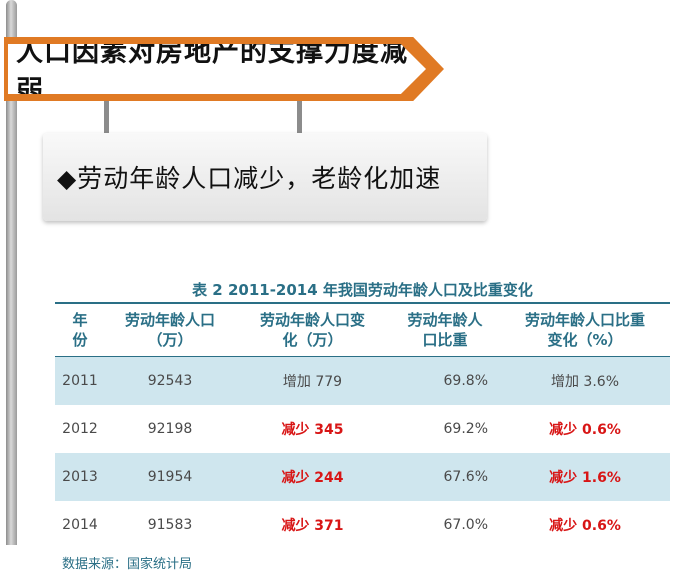 The height and width of the screenshot is (573, 675). Describe the element at coordinates (170, 525) in the screenshot. I see `cell-population: 91583` at that location.